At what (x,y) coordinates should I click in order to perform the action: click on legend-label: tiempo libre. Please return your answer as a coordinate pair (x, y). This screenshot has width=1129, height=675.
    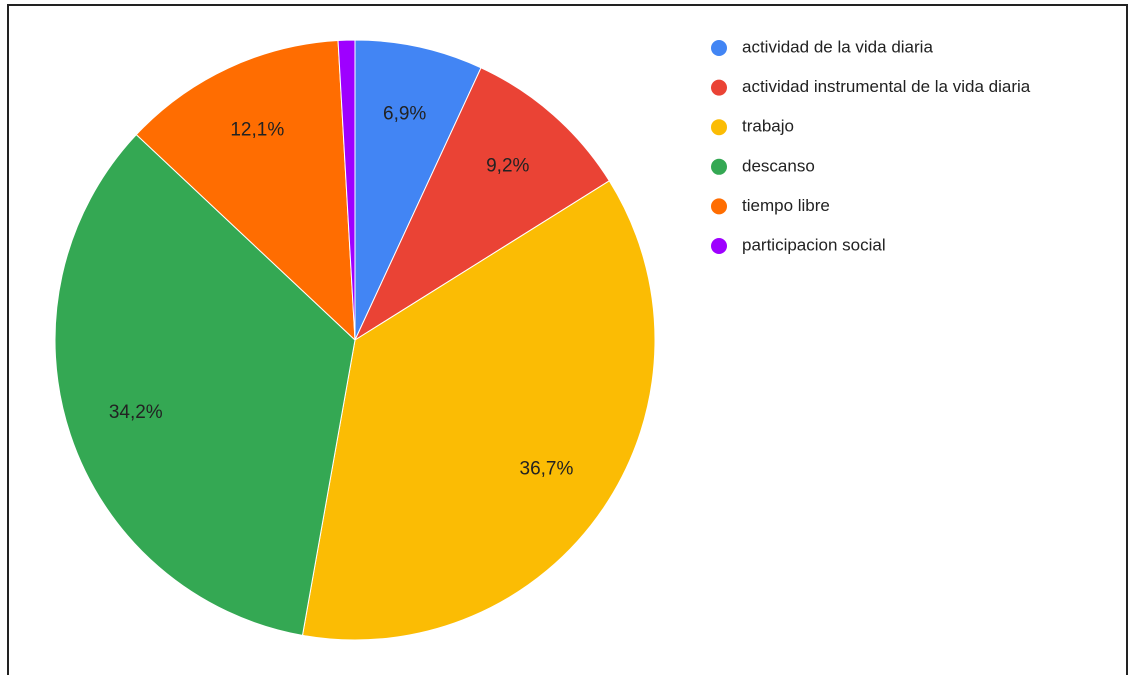
    Looking at the image, I should click on (786, 205).